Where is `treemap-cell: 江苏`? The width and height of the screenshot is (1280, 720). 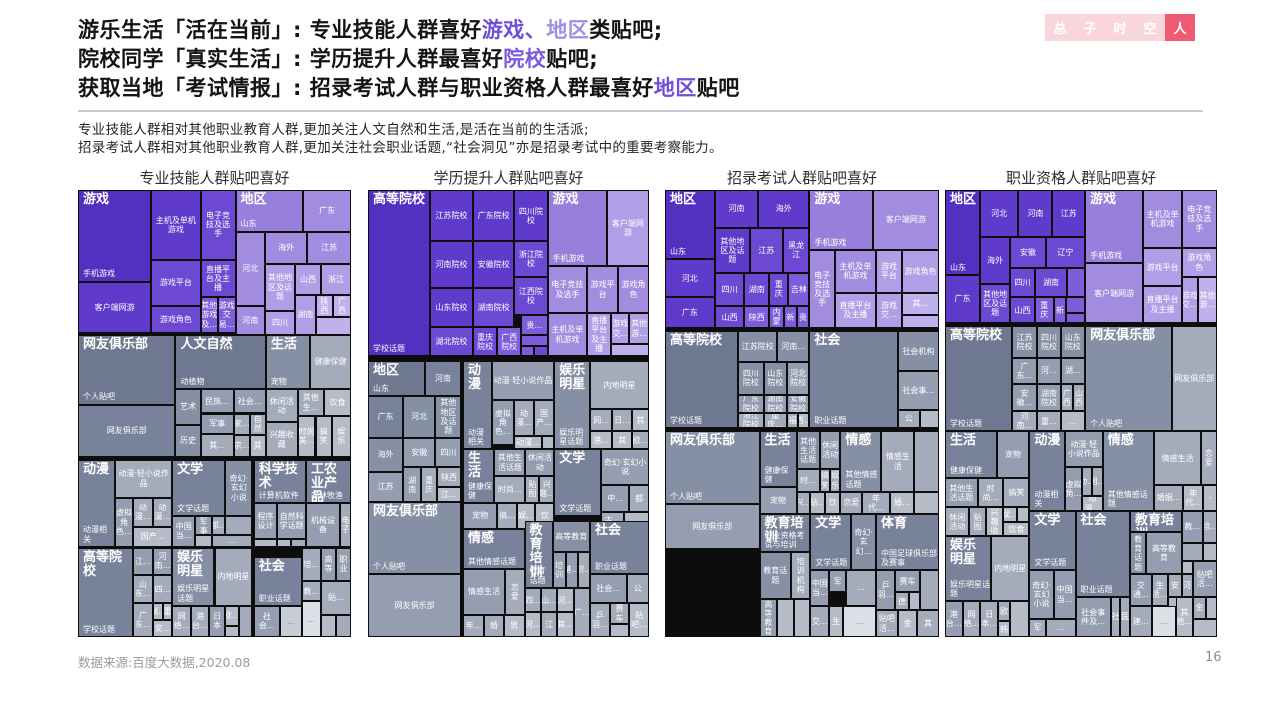 treemap-cell: 江苏 is located at coordinates (386, 487).